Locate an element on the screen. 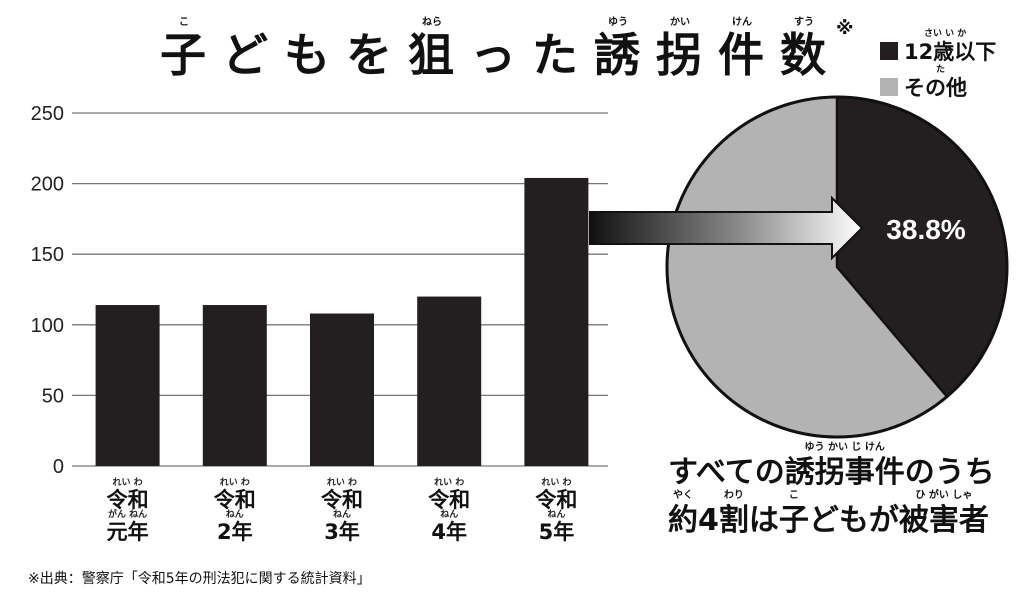 Image resolution: width=1024 pixels, height=599 pixels. summary-segment: すべての is located at coordinates (726, 472).